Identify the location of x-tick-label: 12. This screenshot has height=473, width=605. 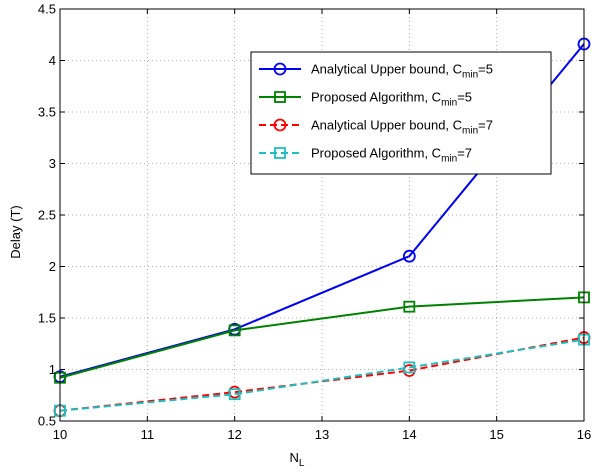
(234, 434).